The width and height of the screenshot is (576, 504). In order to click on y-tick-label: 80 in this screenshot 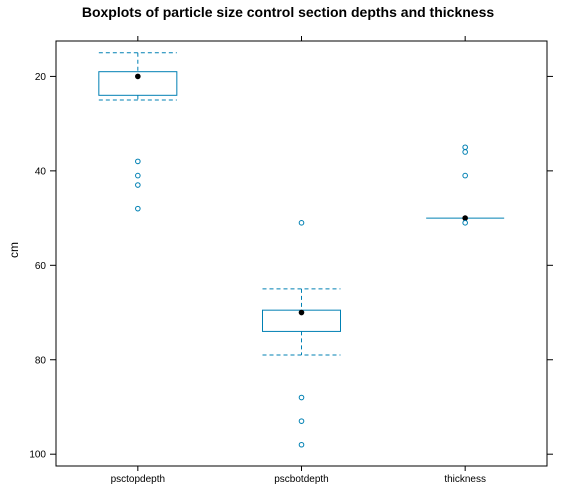, I will do `click(41, 360)`.